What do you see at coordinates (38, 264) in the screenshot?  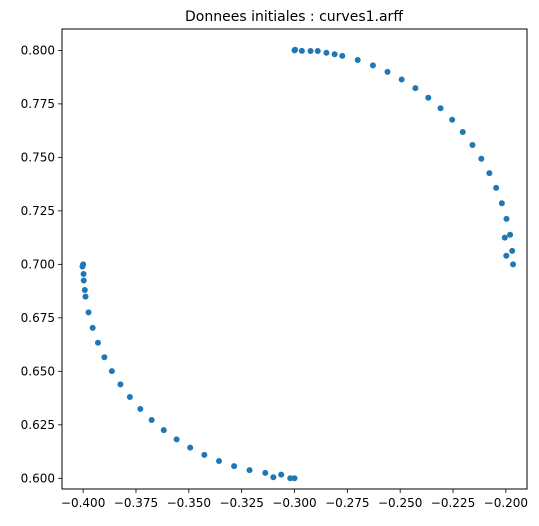 I see `y-tick-label: 0.700` at bounding box center [38, 264].